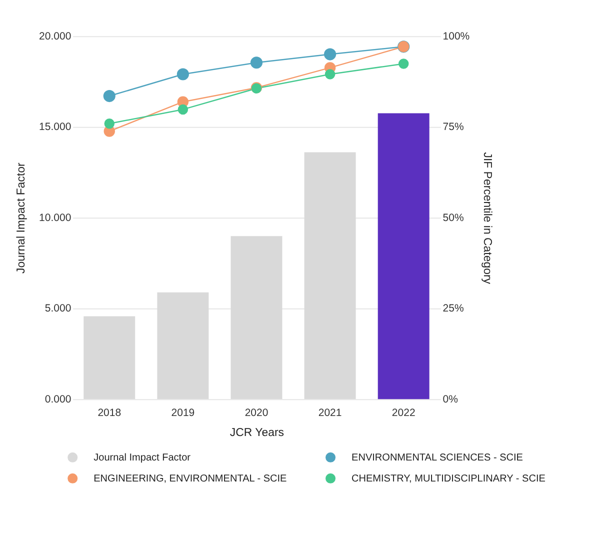 This screenshot has width=598, height=542. I want to click on legend-label: ENVIRONMENTAL SCIENCES - SCIE, so click(438, 458).